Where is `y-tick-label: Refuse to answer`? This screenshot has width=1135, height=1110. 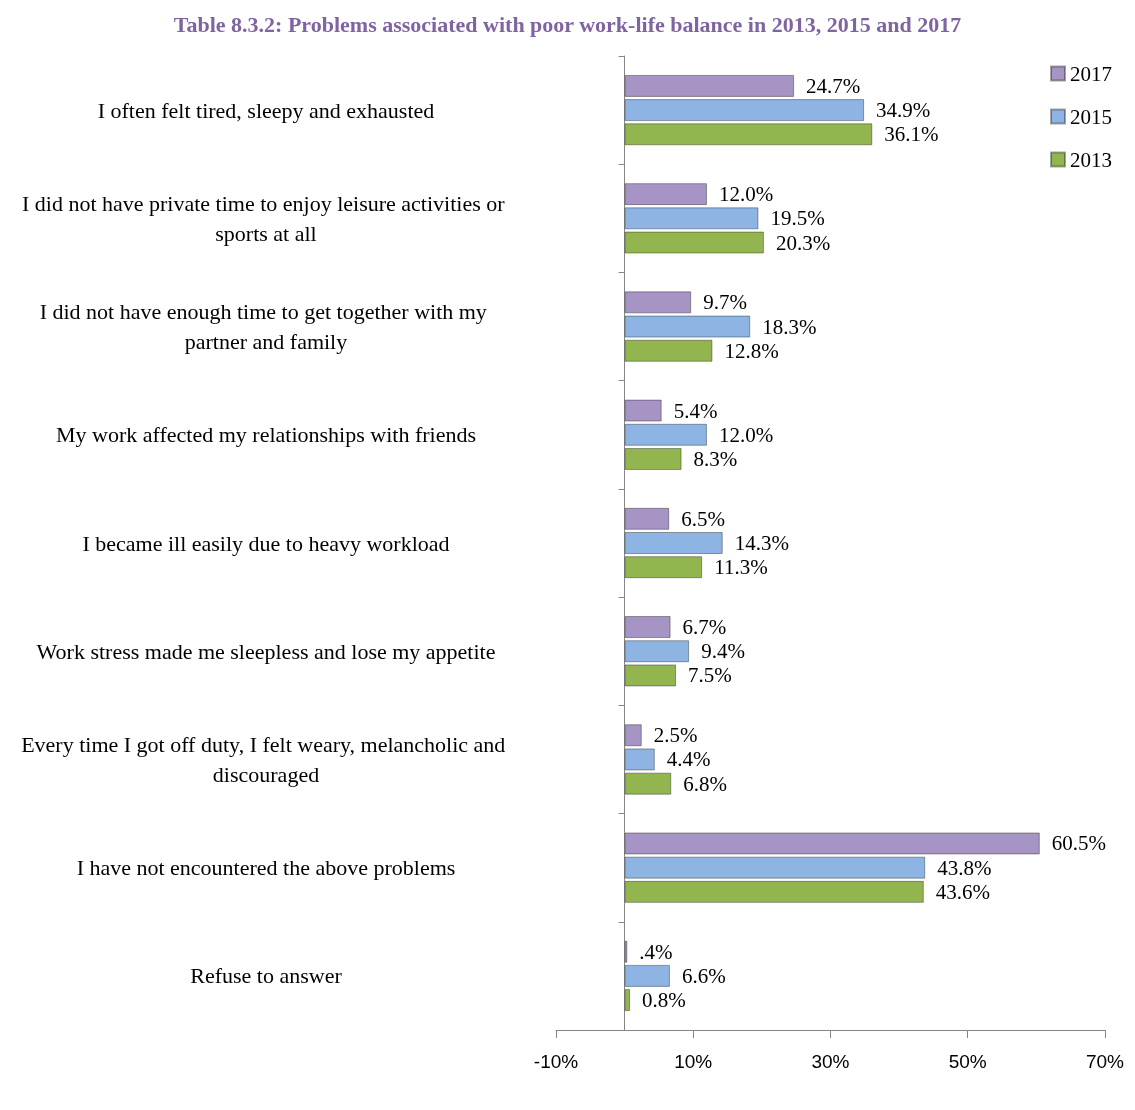 y-tick-label: Refuse to answer is located at coordinates (266, 976).